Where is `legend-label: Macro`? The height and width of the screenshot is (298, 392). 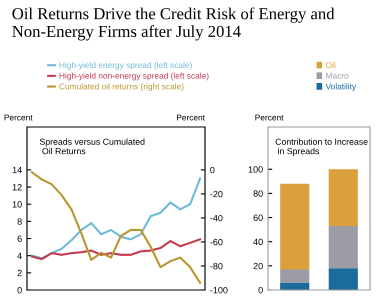 legend-label: Macro is located at coordinates (337, 75).